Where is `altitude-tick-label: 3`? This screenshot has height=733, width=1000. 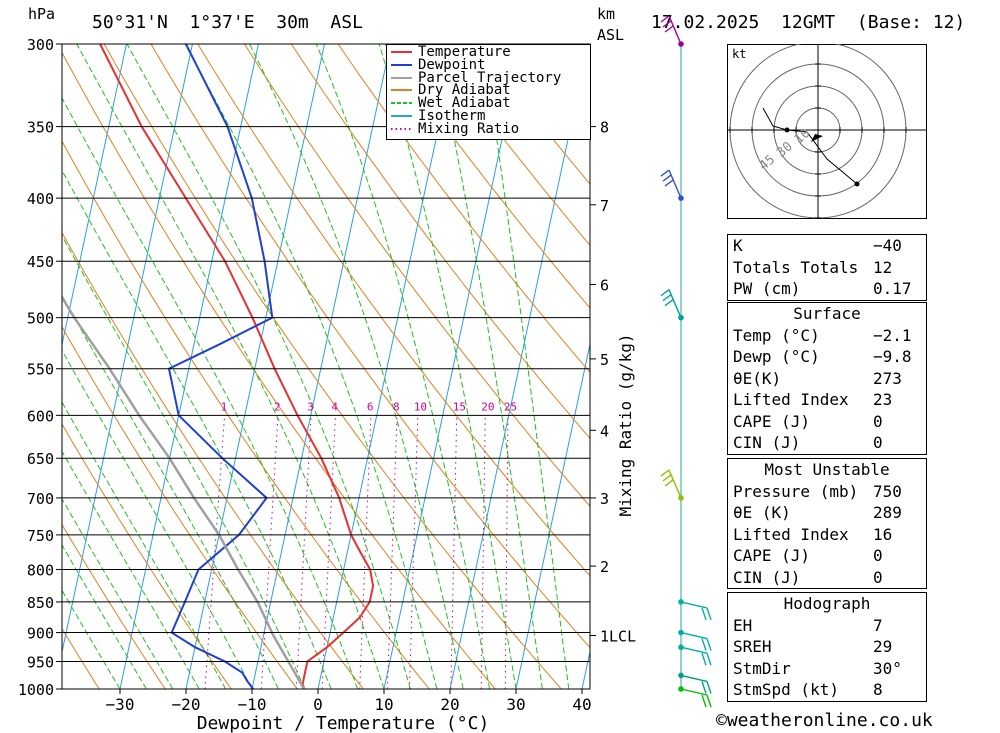
altitude-tick-label: 3 is located at coordinates (604, 499).